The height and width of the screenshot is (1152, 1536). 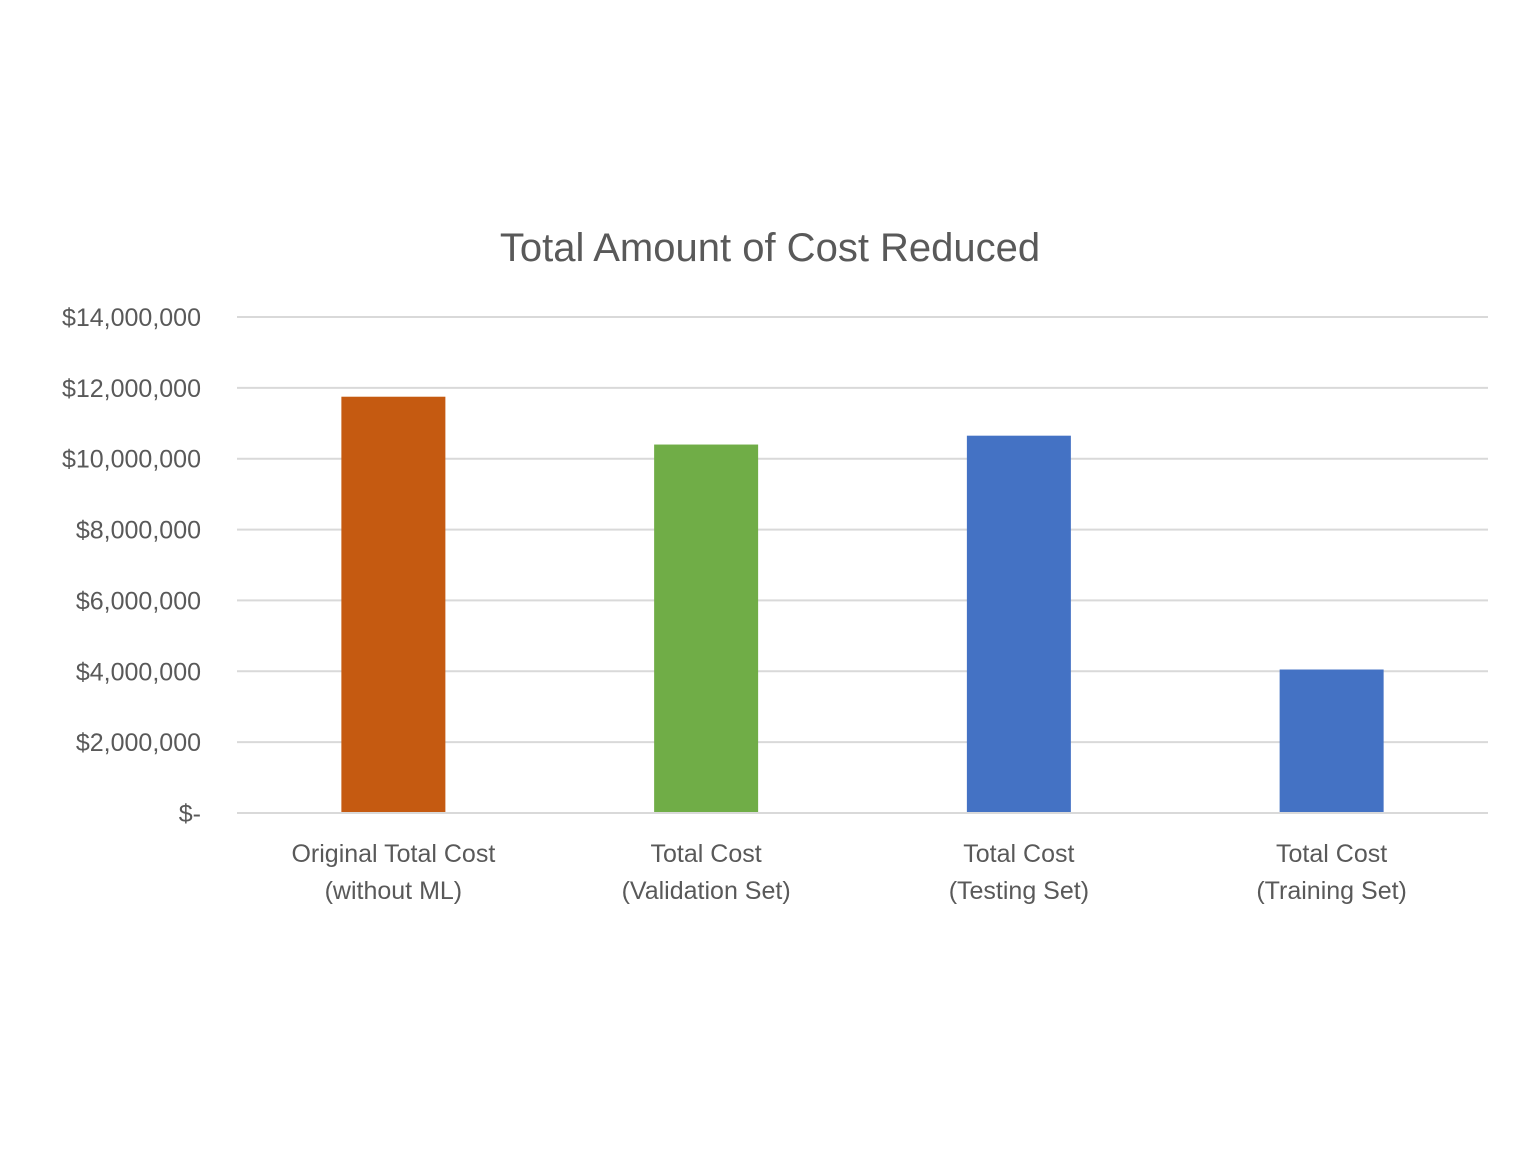 What do you see at coordinates (393, 854) in the screenshot?
I see `x-category-label: Original Total Cost` at bounding box center [393, 854].